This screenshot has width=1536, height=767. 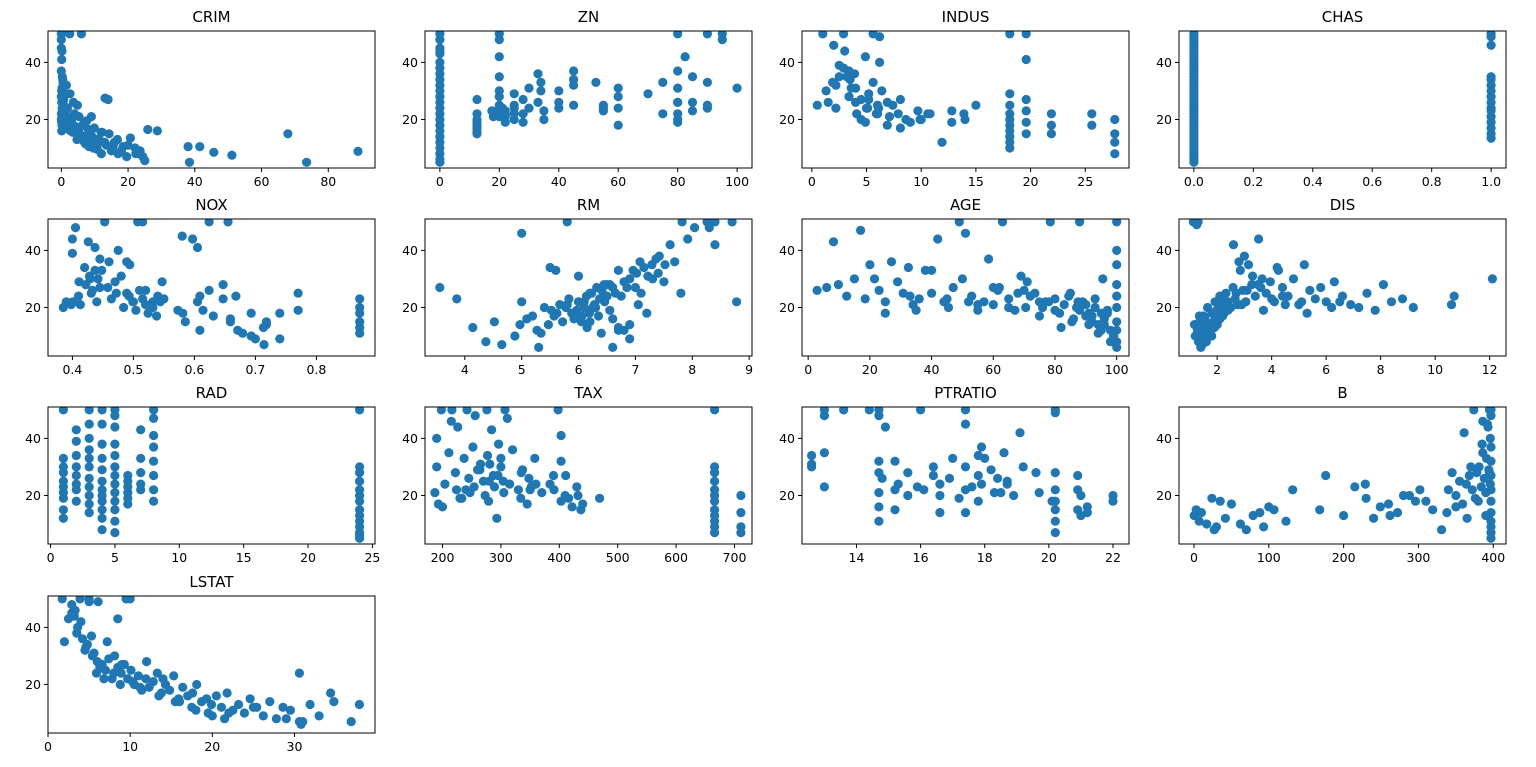 What do you see at coordinates (51, 557) in the screenshot?
I see `x-tick-label: 0` at bounding box center [51, 557].